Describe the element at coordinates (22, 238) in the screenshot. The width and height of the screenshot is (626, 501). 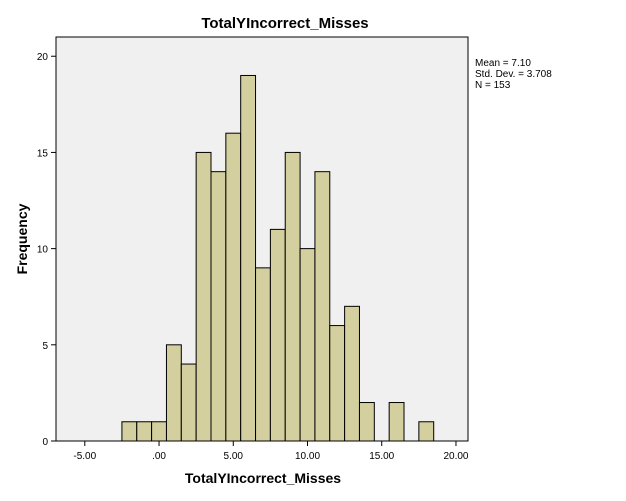
I see `y-axis-label: Frequency` at that location.